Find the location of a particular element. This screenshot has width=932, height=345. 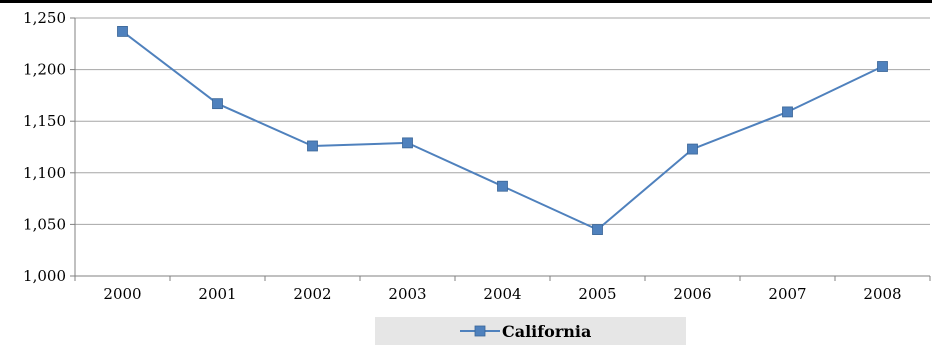

y-axis-ticks: 1,000 1,050 1,100 1,150 1,200 1,250 is located at coordinates (49, 147).